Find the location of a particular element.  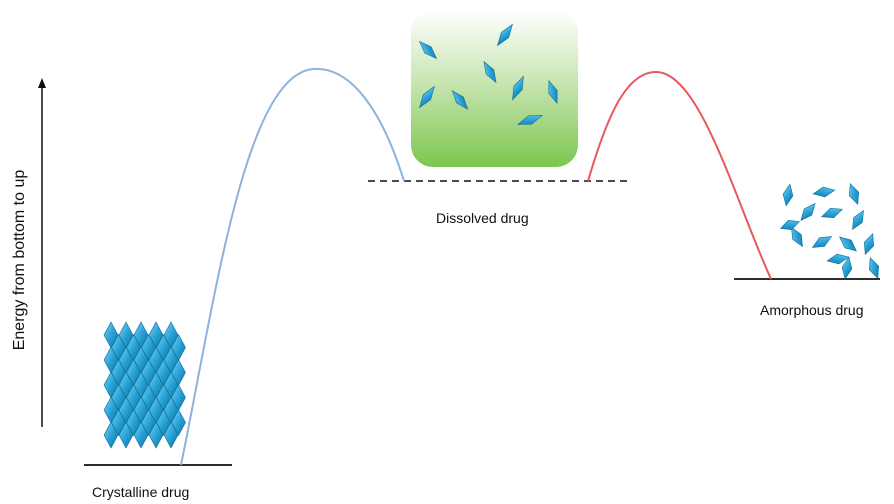

energy-axis-label: Energy from bottom to up is located at coordinates (19, 260).